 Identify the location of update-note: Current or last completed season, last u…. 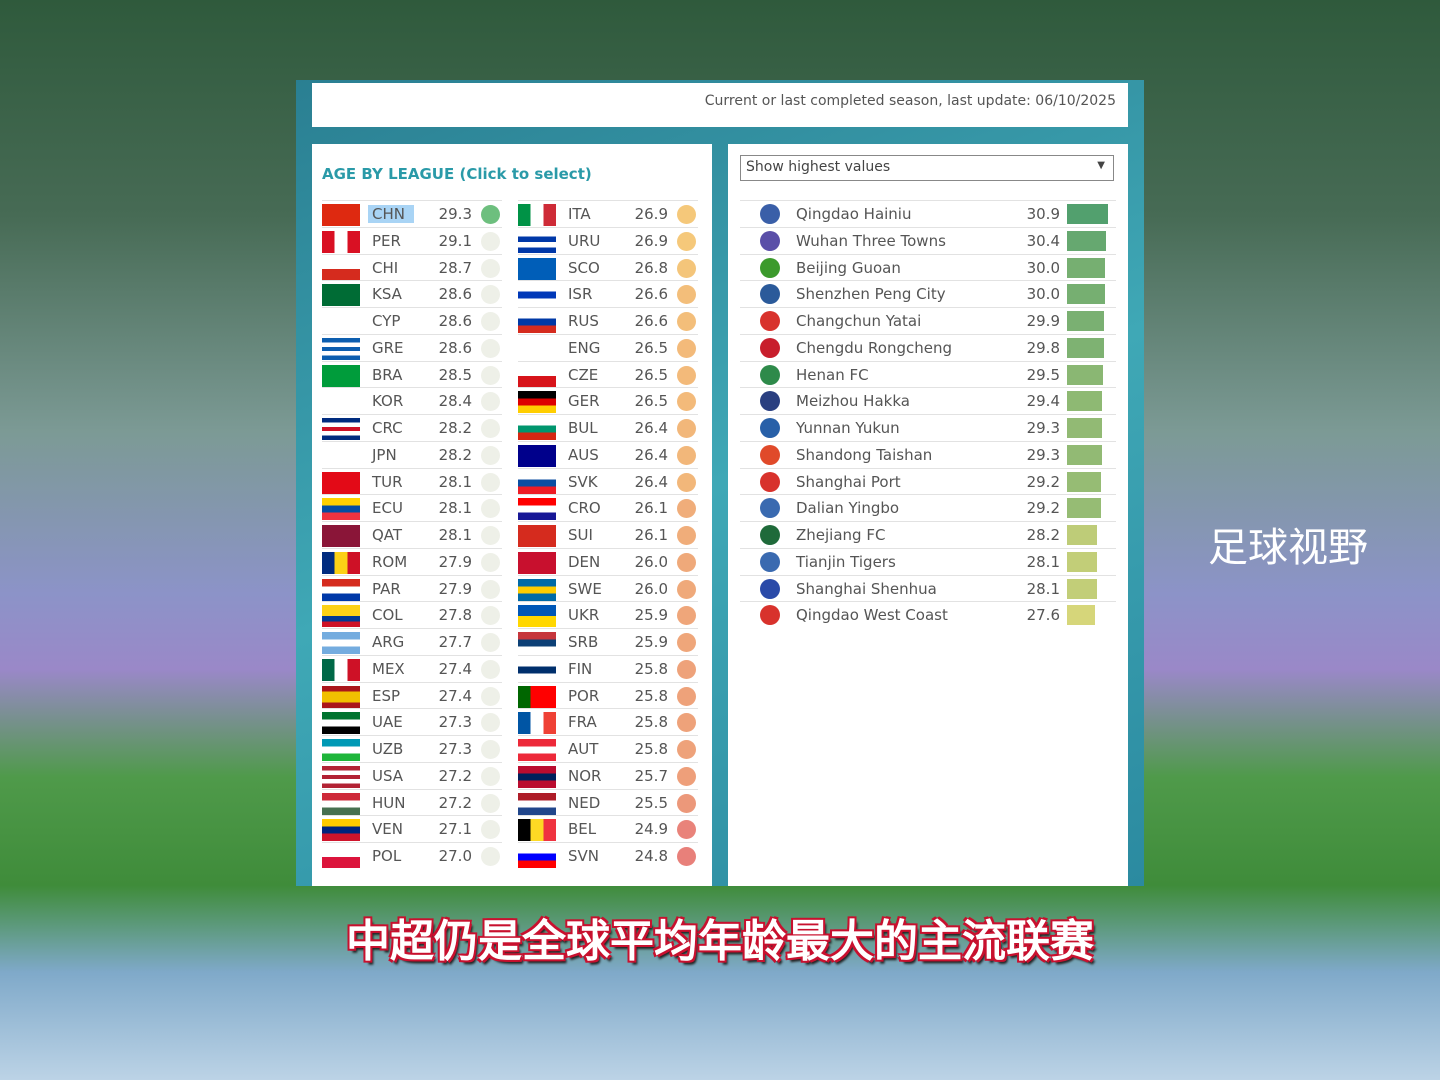
(910, 101).